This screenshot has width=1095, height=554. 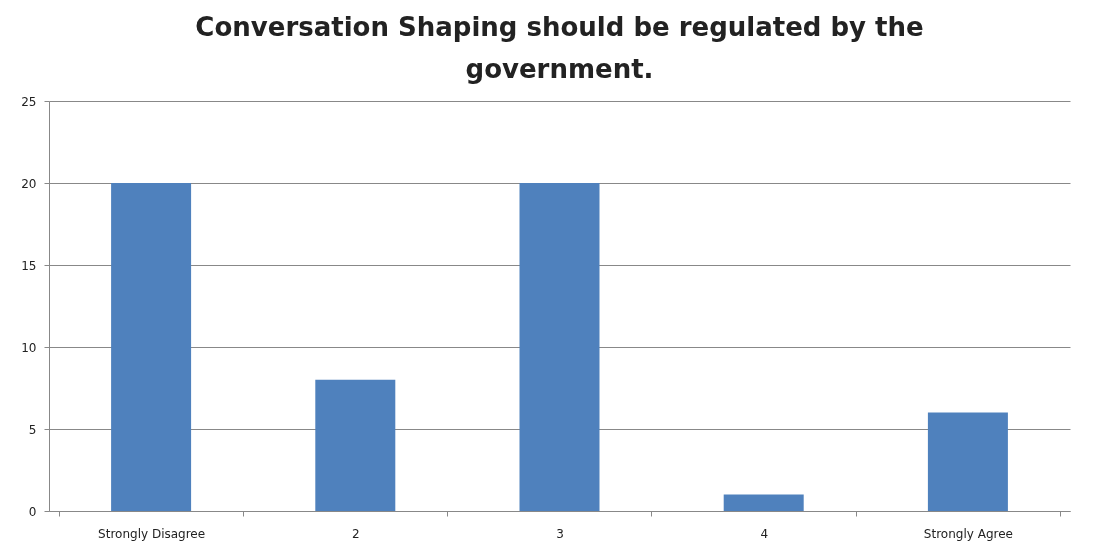 What do you see at coordinates (29, 265) in the screenshot?
I see `y-tick-label: 15` at bounding box center [29, 265].